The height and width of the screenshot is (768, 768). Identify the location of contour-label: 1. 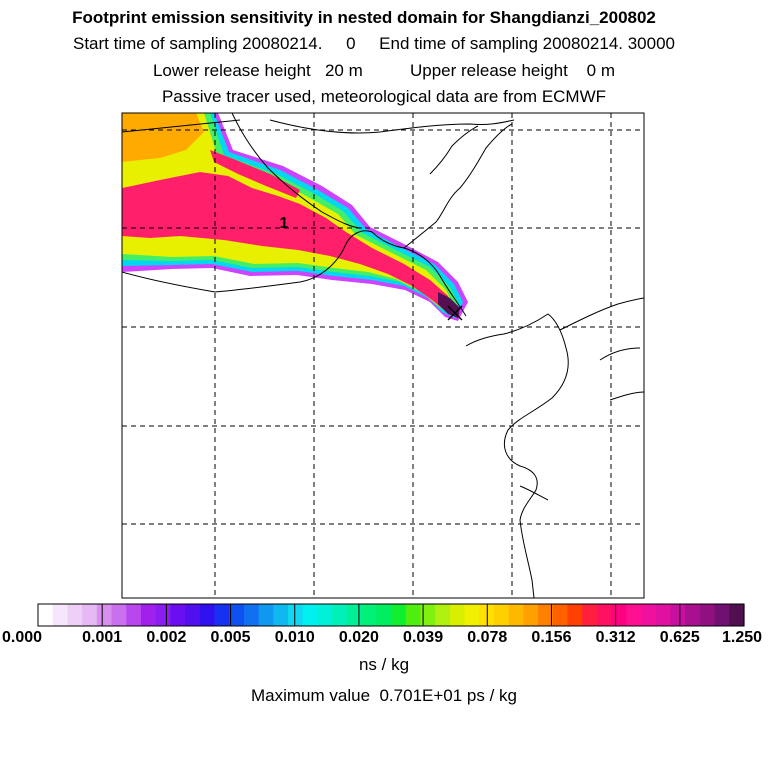
(284, 223).